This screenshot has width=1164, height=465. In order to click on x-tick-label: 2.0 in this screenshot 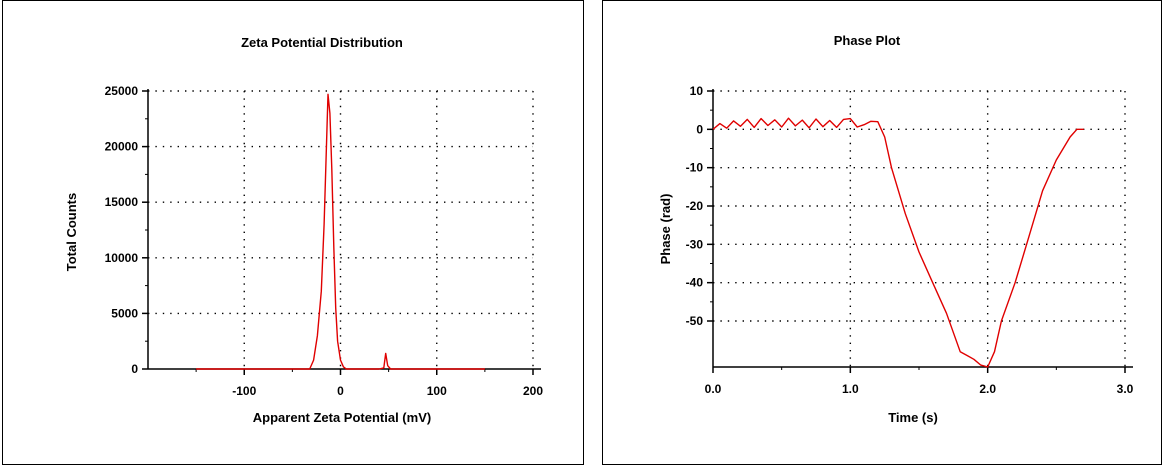, I will do `click(987, 389)`.